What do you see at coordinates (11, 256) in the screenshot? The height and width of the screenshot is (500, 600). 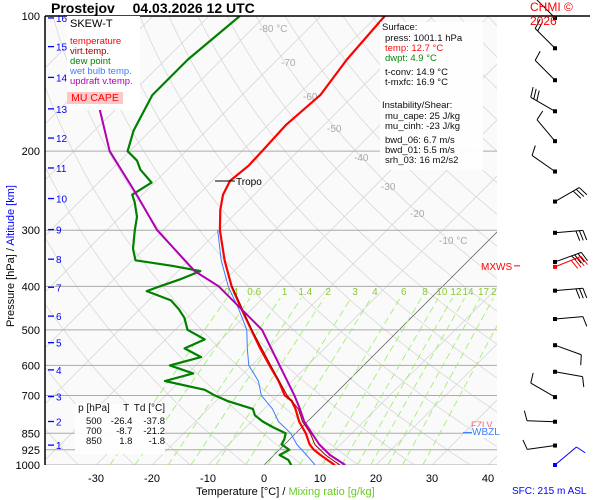 I see `y-axis-title: Pressure [hPa] / Altitude [km]` at bounding box center [11, 256].